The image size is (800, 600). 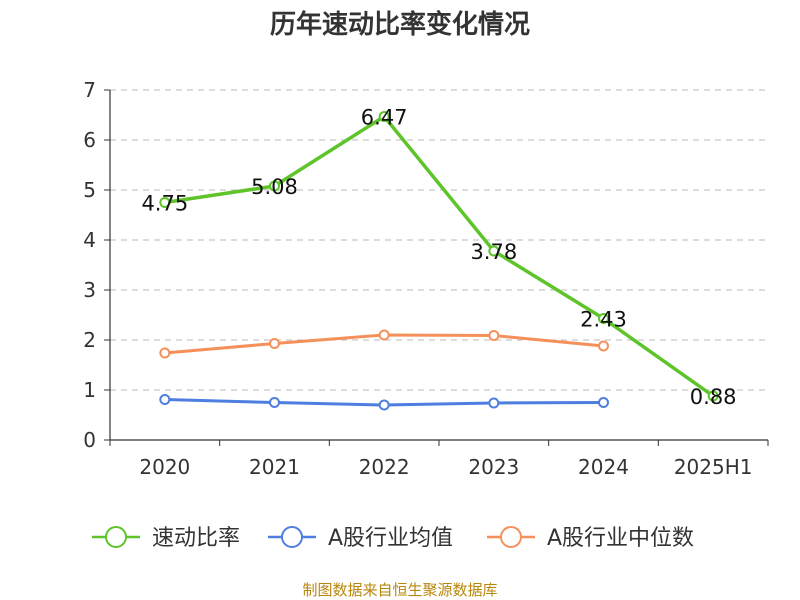 I want to click on x-tick-label: 2021, so click(x=274, y=467).